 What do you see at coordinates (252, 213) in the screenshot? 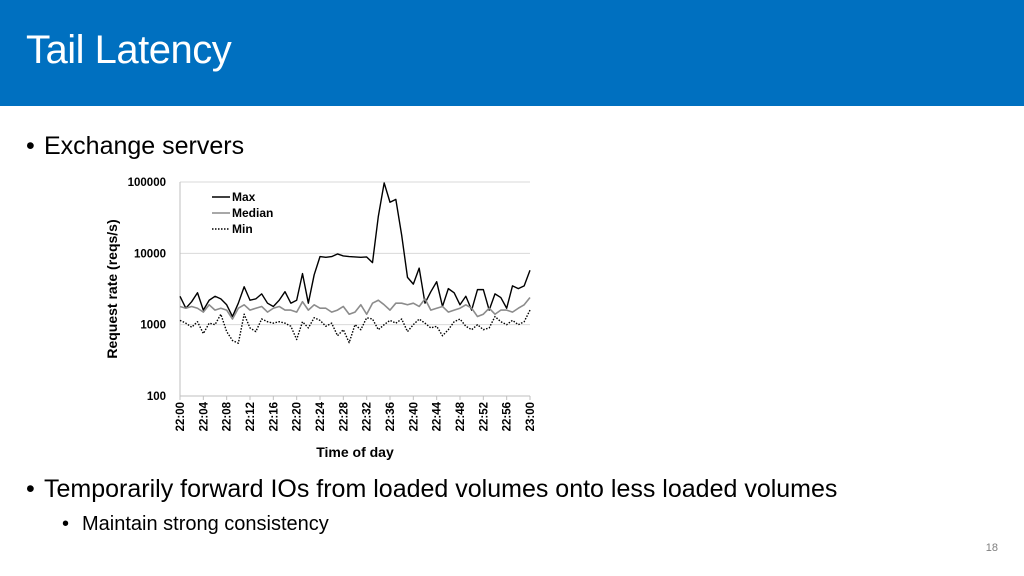
I see `legend-label-median: Median` at bounding box center [252, 213].